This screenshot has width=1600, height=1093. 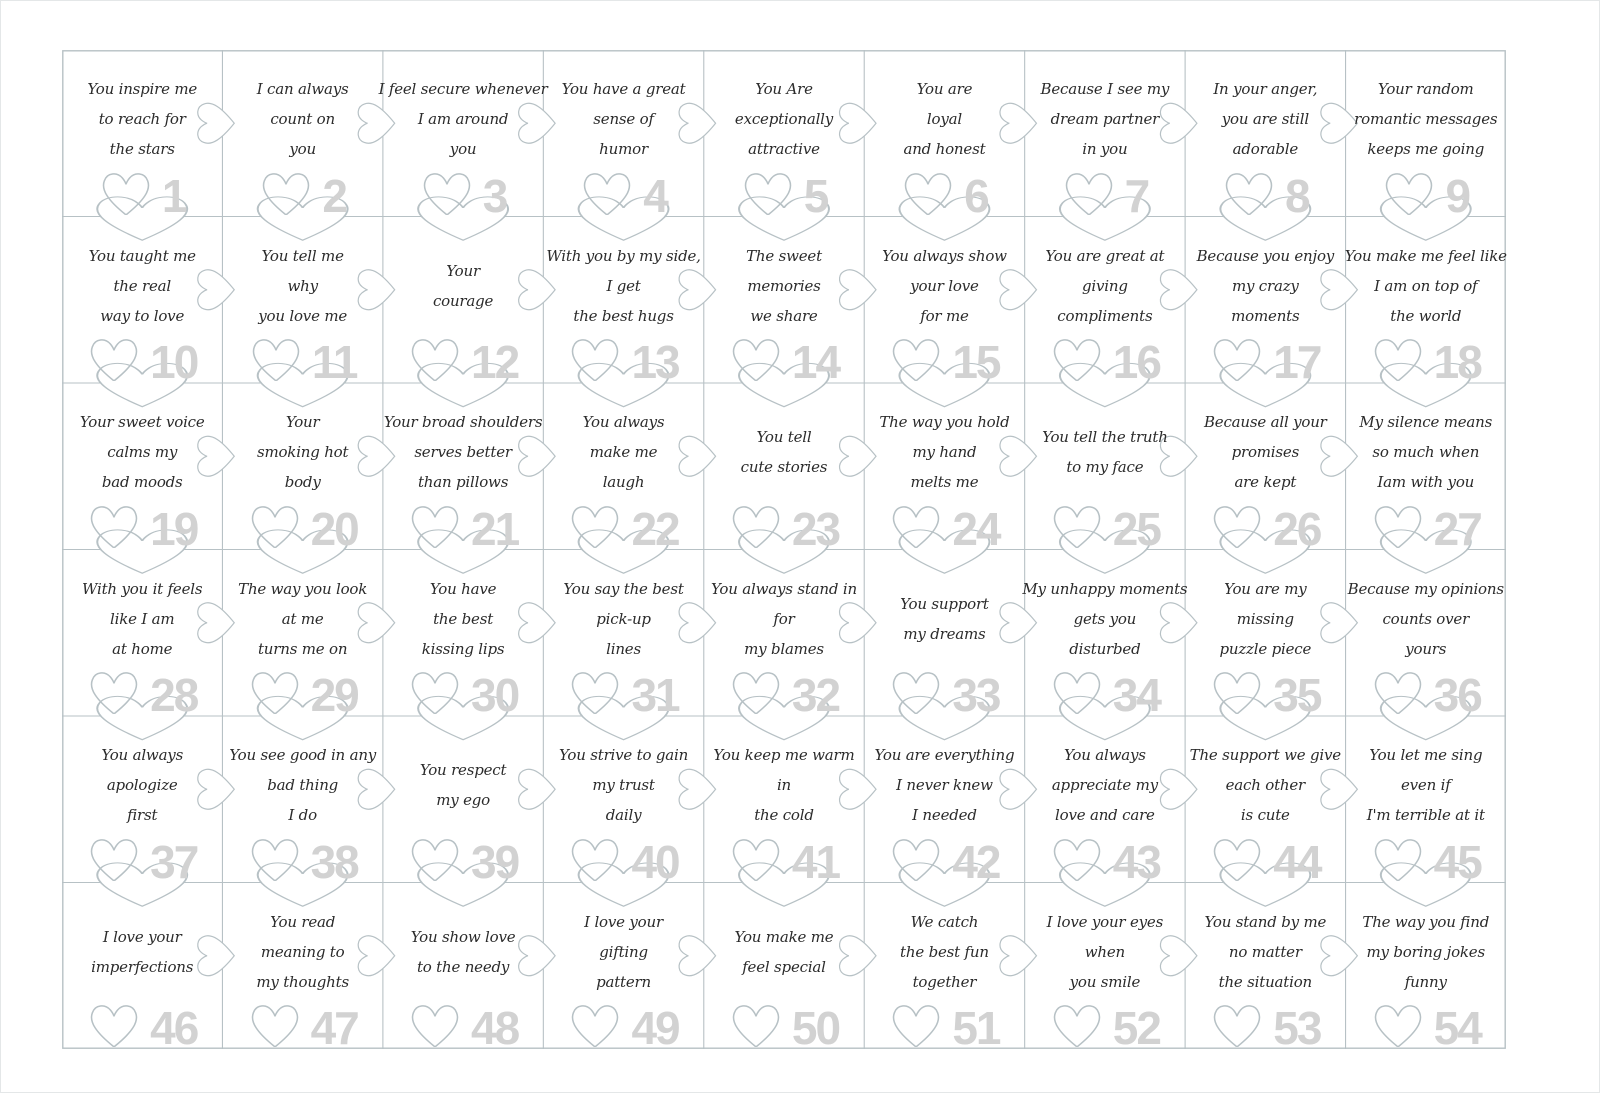 What do you see at coordinates (302, 951) in the screenshot?
I see `message-line: meaning to` at bounding box center [302, 951].